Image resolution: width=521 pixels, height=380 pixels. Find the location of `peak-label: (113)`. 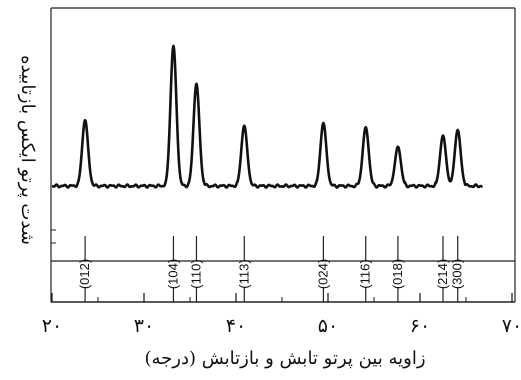

peak-label: (113) is located at coordinates (243, 273).